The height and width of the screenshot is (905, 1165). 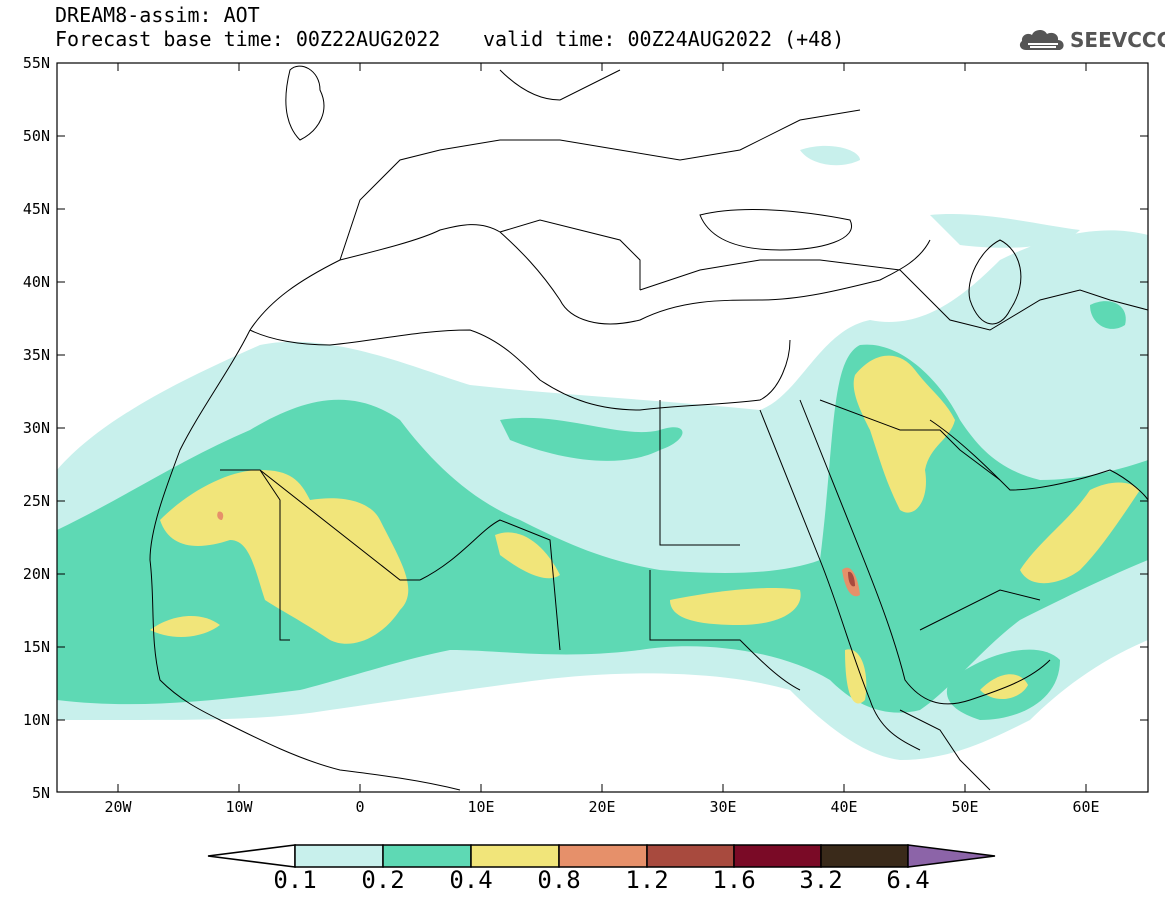 What do you see at coordinates (320, 525) in the screenshot?
I see `border-algeria-mali` at bounding box center [320, 525].